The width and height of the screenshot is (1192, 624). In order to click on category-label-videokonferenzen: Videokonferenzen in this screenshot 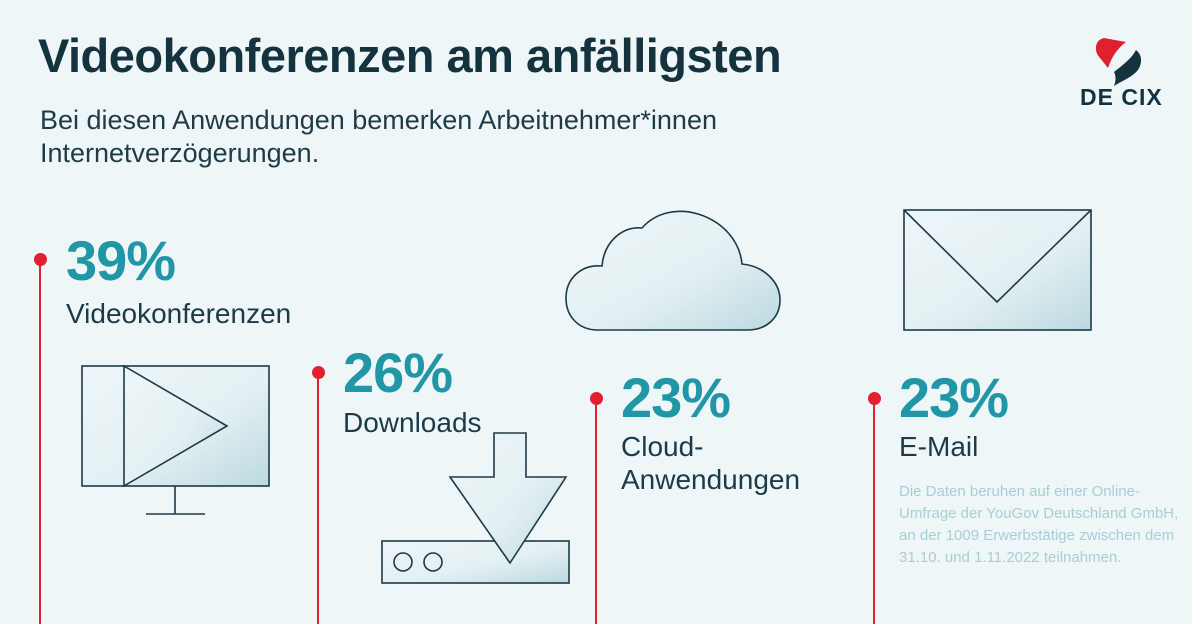, I will do `click(179, 313)`.